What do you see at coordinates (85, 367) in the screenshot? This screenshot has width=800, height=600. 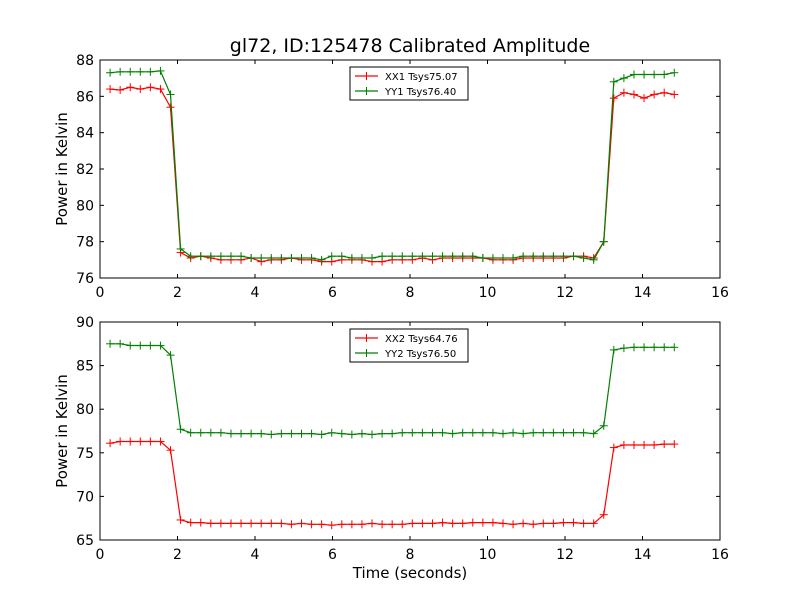 I see `y-tick-label: 85` at bounding box center [85, 367].